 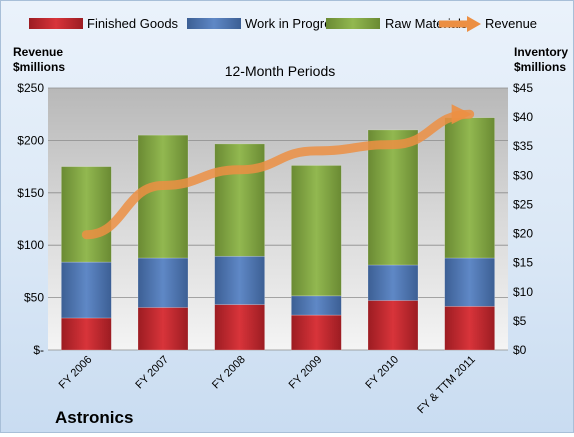 I want to click on x-axis-category-label: FY 2006, so click(x=76, y=373).